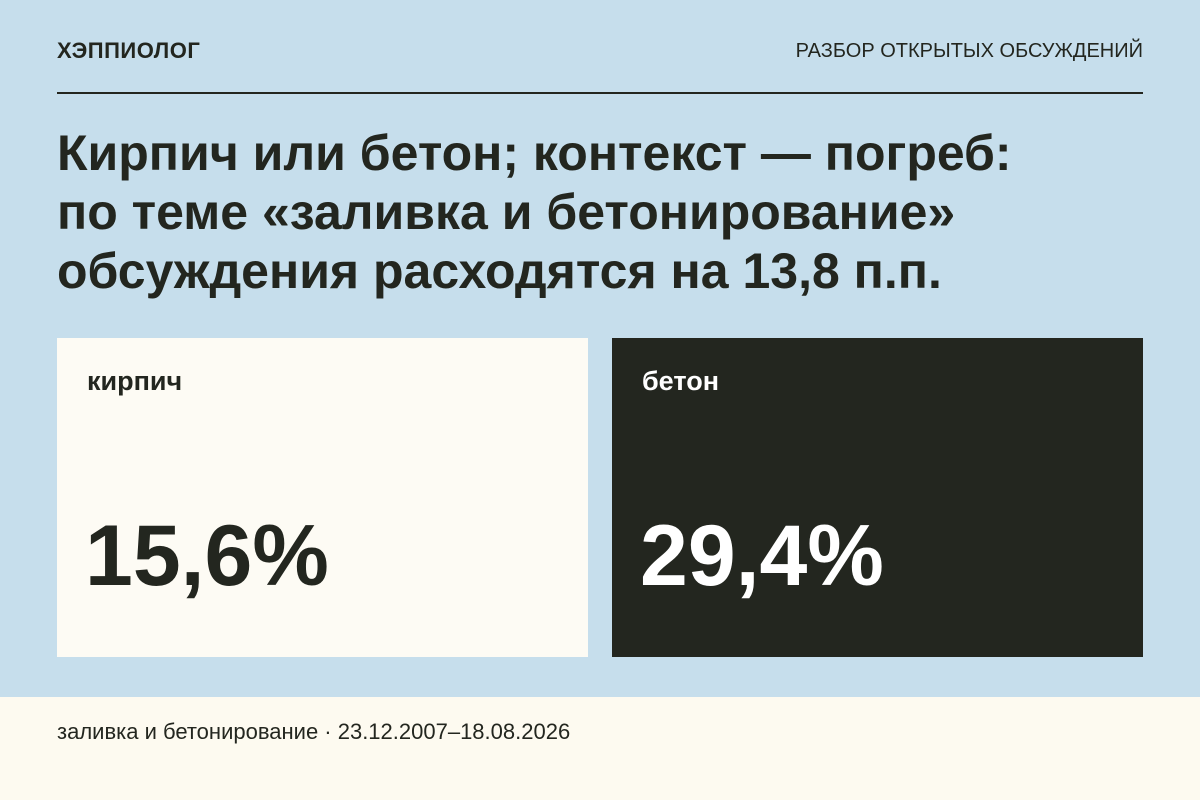  What do you see at coordinates (681, 381) in the screenshot?
I see `card-label: бетон` at bounding box center [681, 381].